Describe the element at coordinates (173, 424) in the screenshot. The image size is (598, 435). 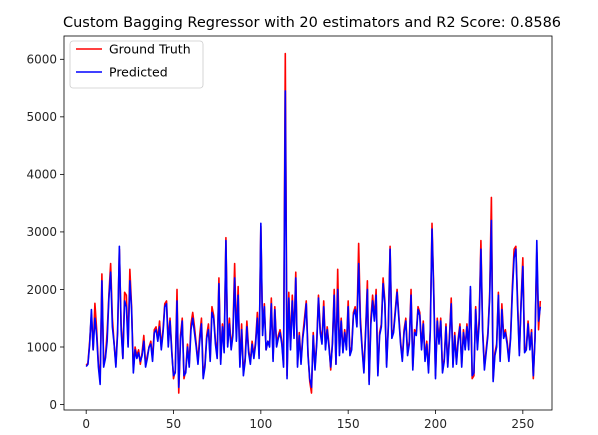
I see `x-tick-label: 50` at that location.